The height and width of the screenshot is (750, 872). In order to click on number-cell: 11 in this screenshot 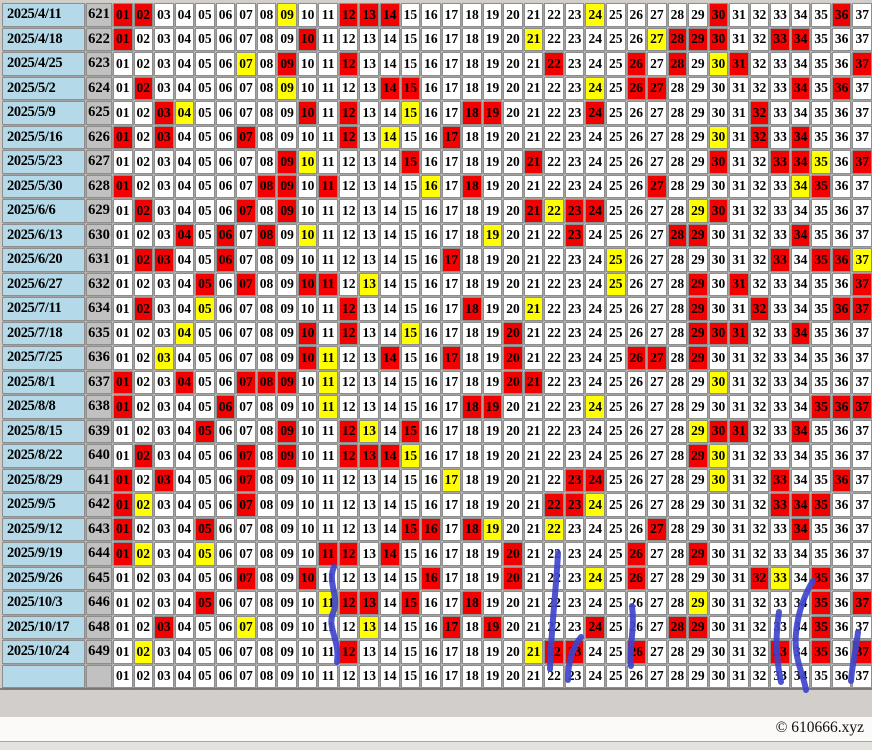, I will do `click(328, 578)`.